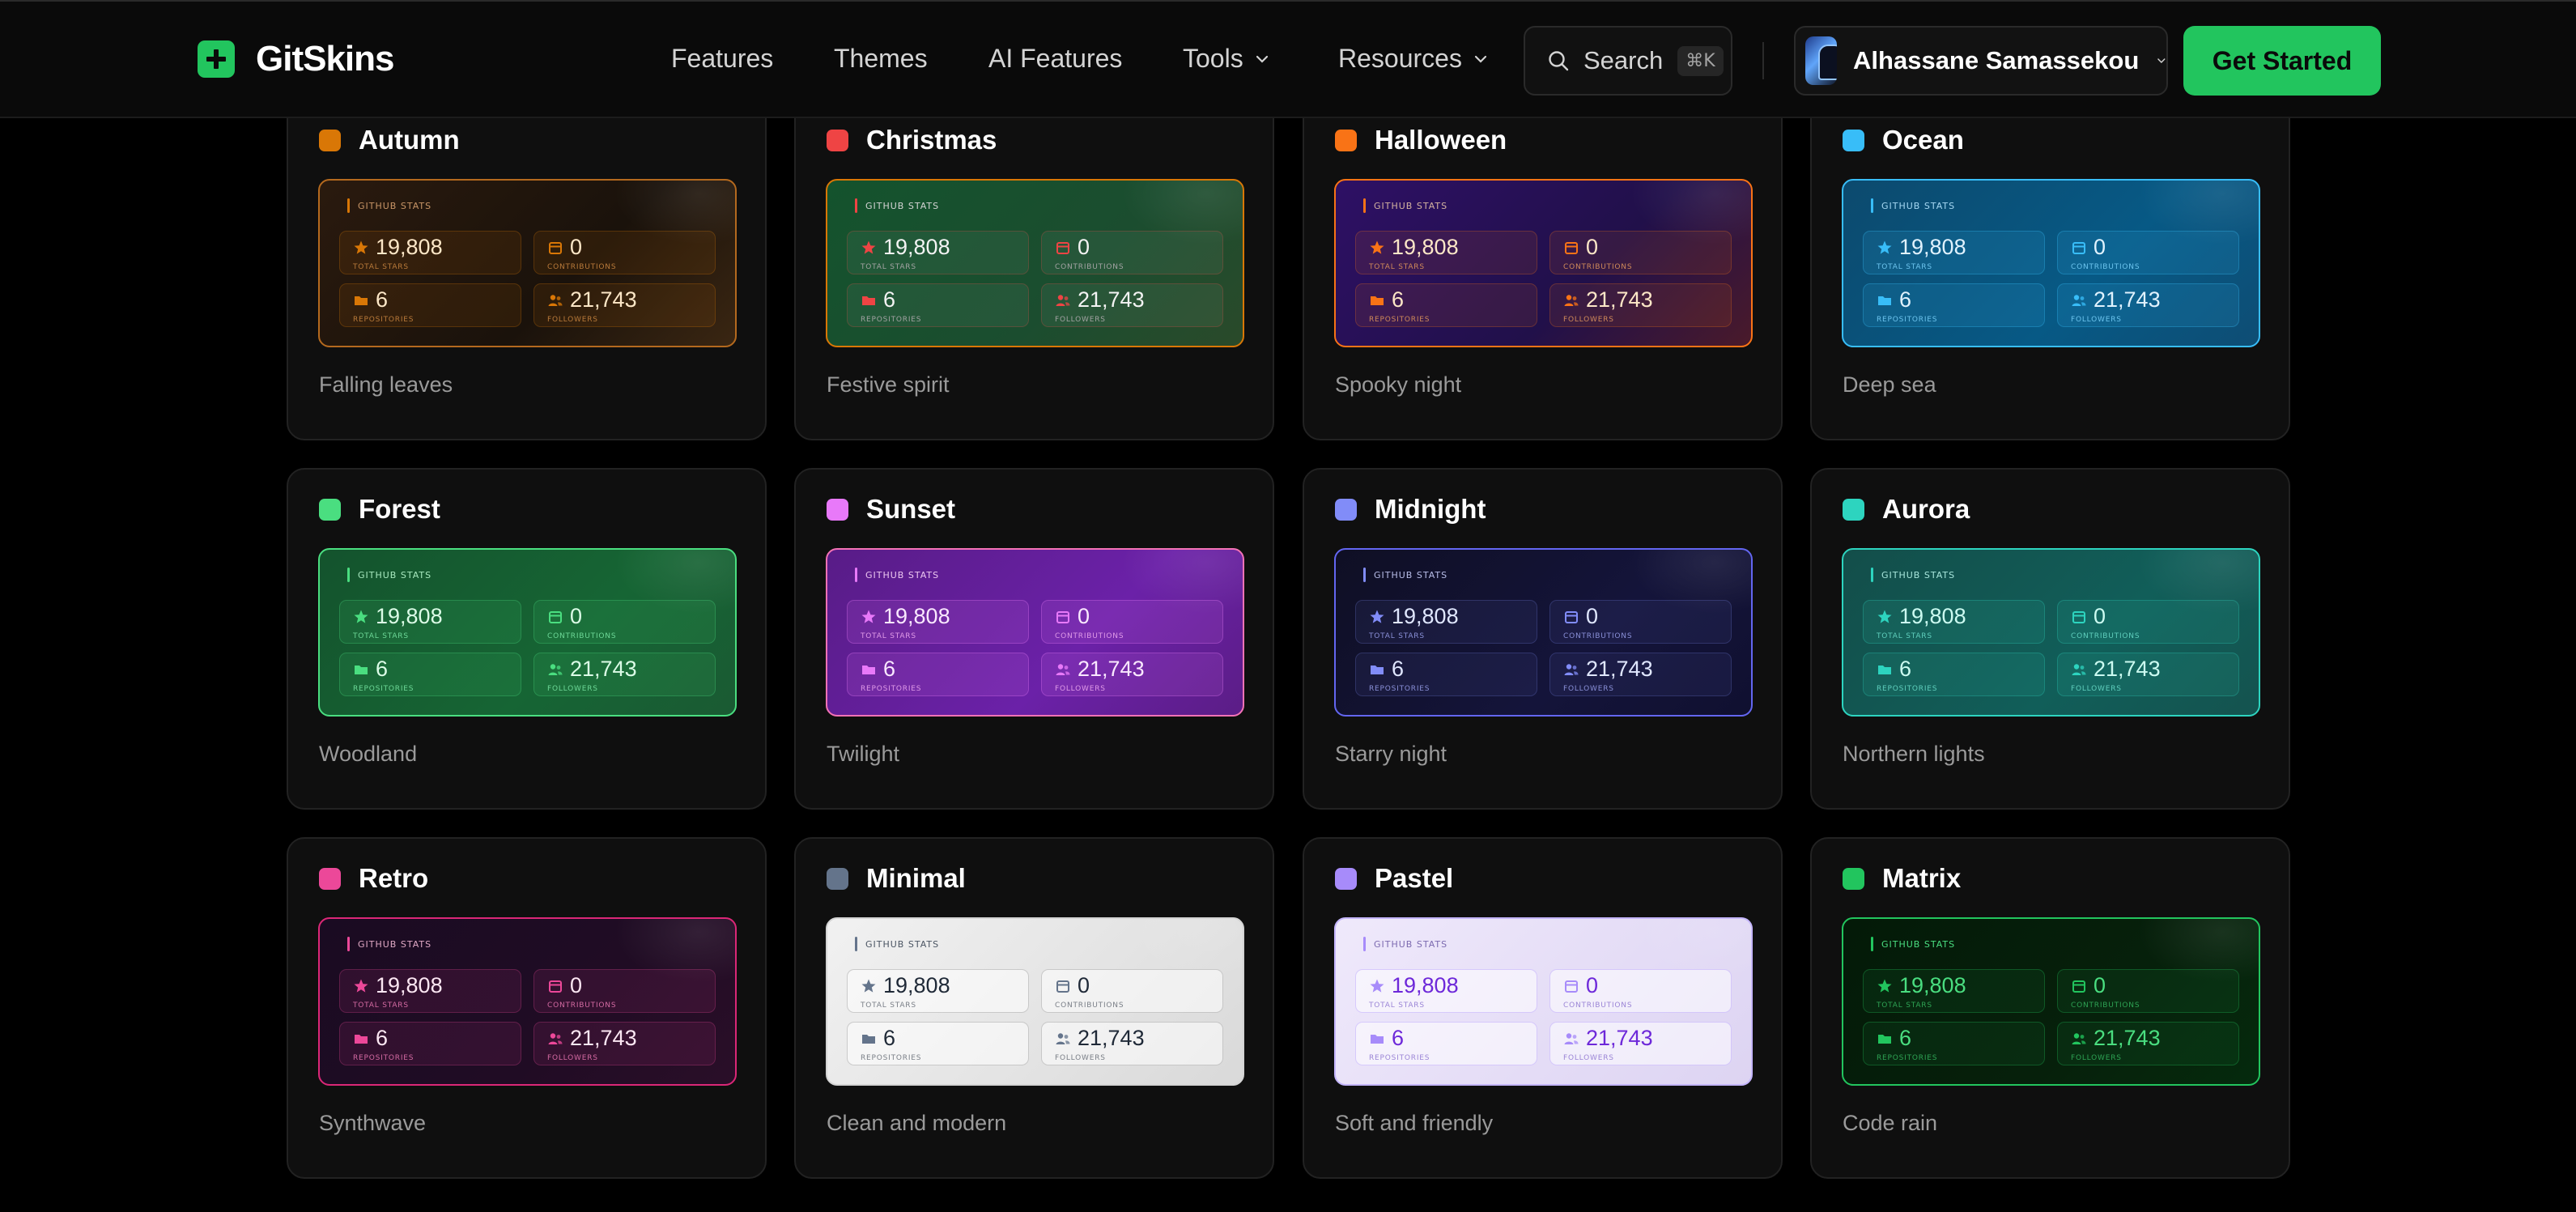 This screenshot has width=2576, height=1212. Describe the element at coordinates (410, 140) in the screenshot. I see `theme-name: Autumn` at that location.